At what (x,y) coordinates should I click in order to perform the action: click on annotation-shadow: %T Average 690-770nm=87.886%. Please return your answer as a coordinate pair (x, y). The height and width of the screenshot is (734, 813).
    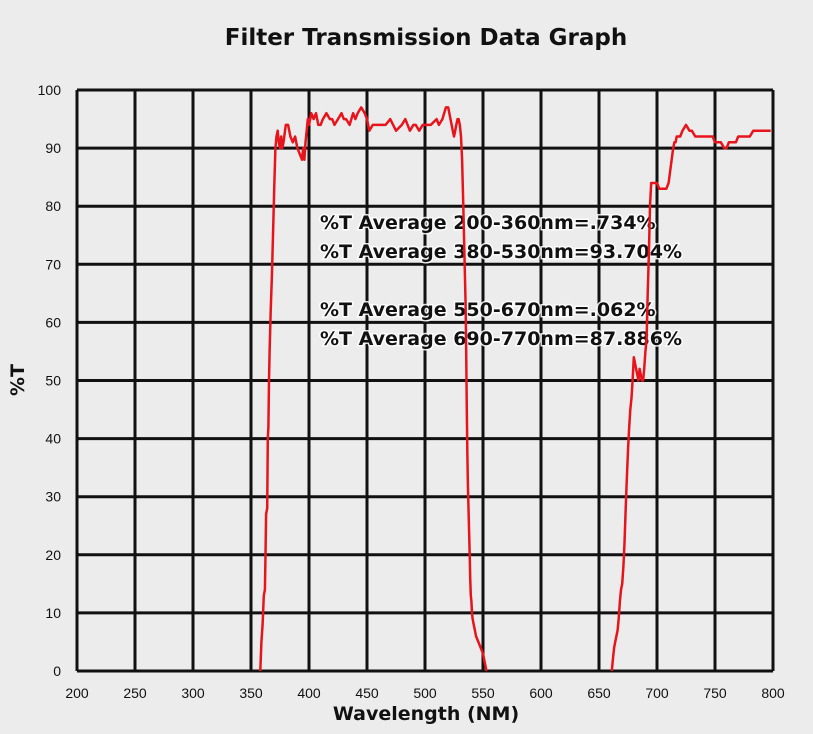
    Looking at the image, I should click on (501, 339).